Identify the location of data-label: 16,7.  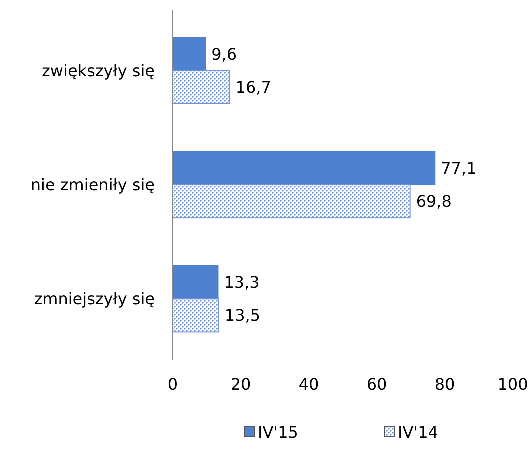
(254, 88).